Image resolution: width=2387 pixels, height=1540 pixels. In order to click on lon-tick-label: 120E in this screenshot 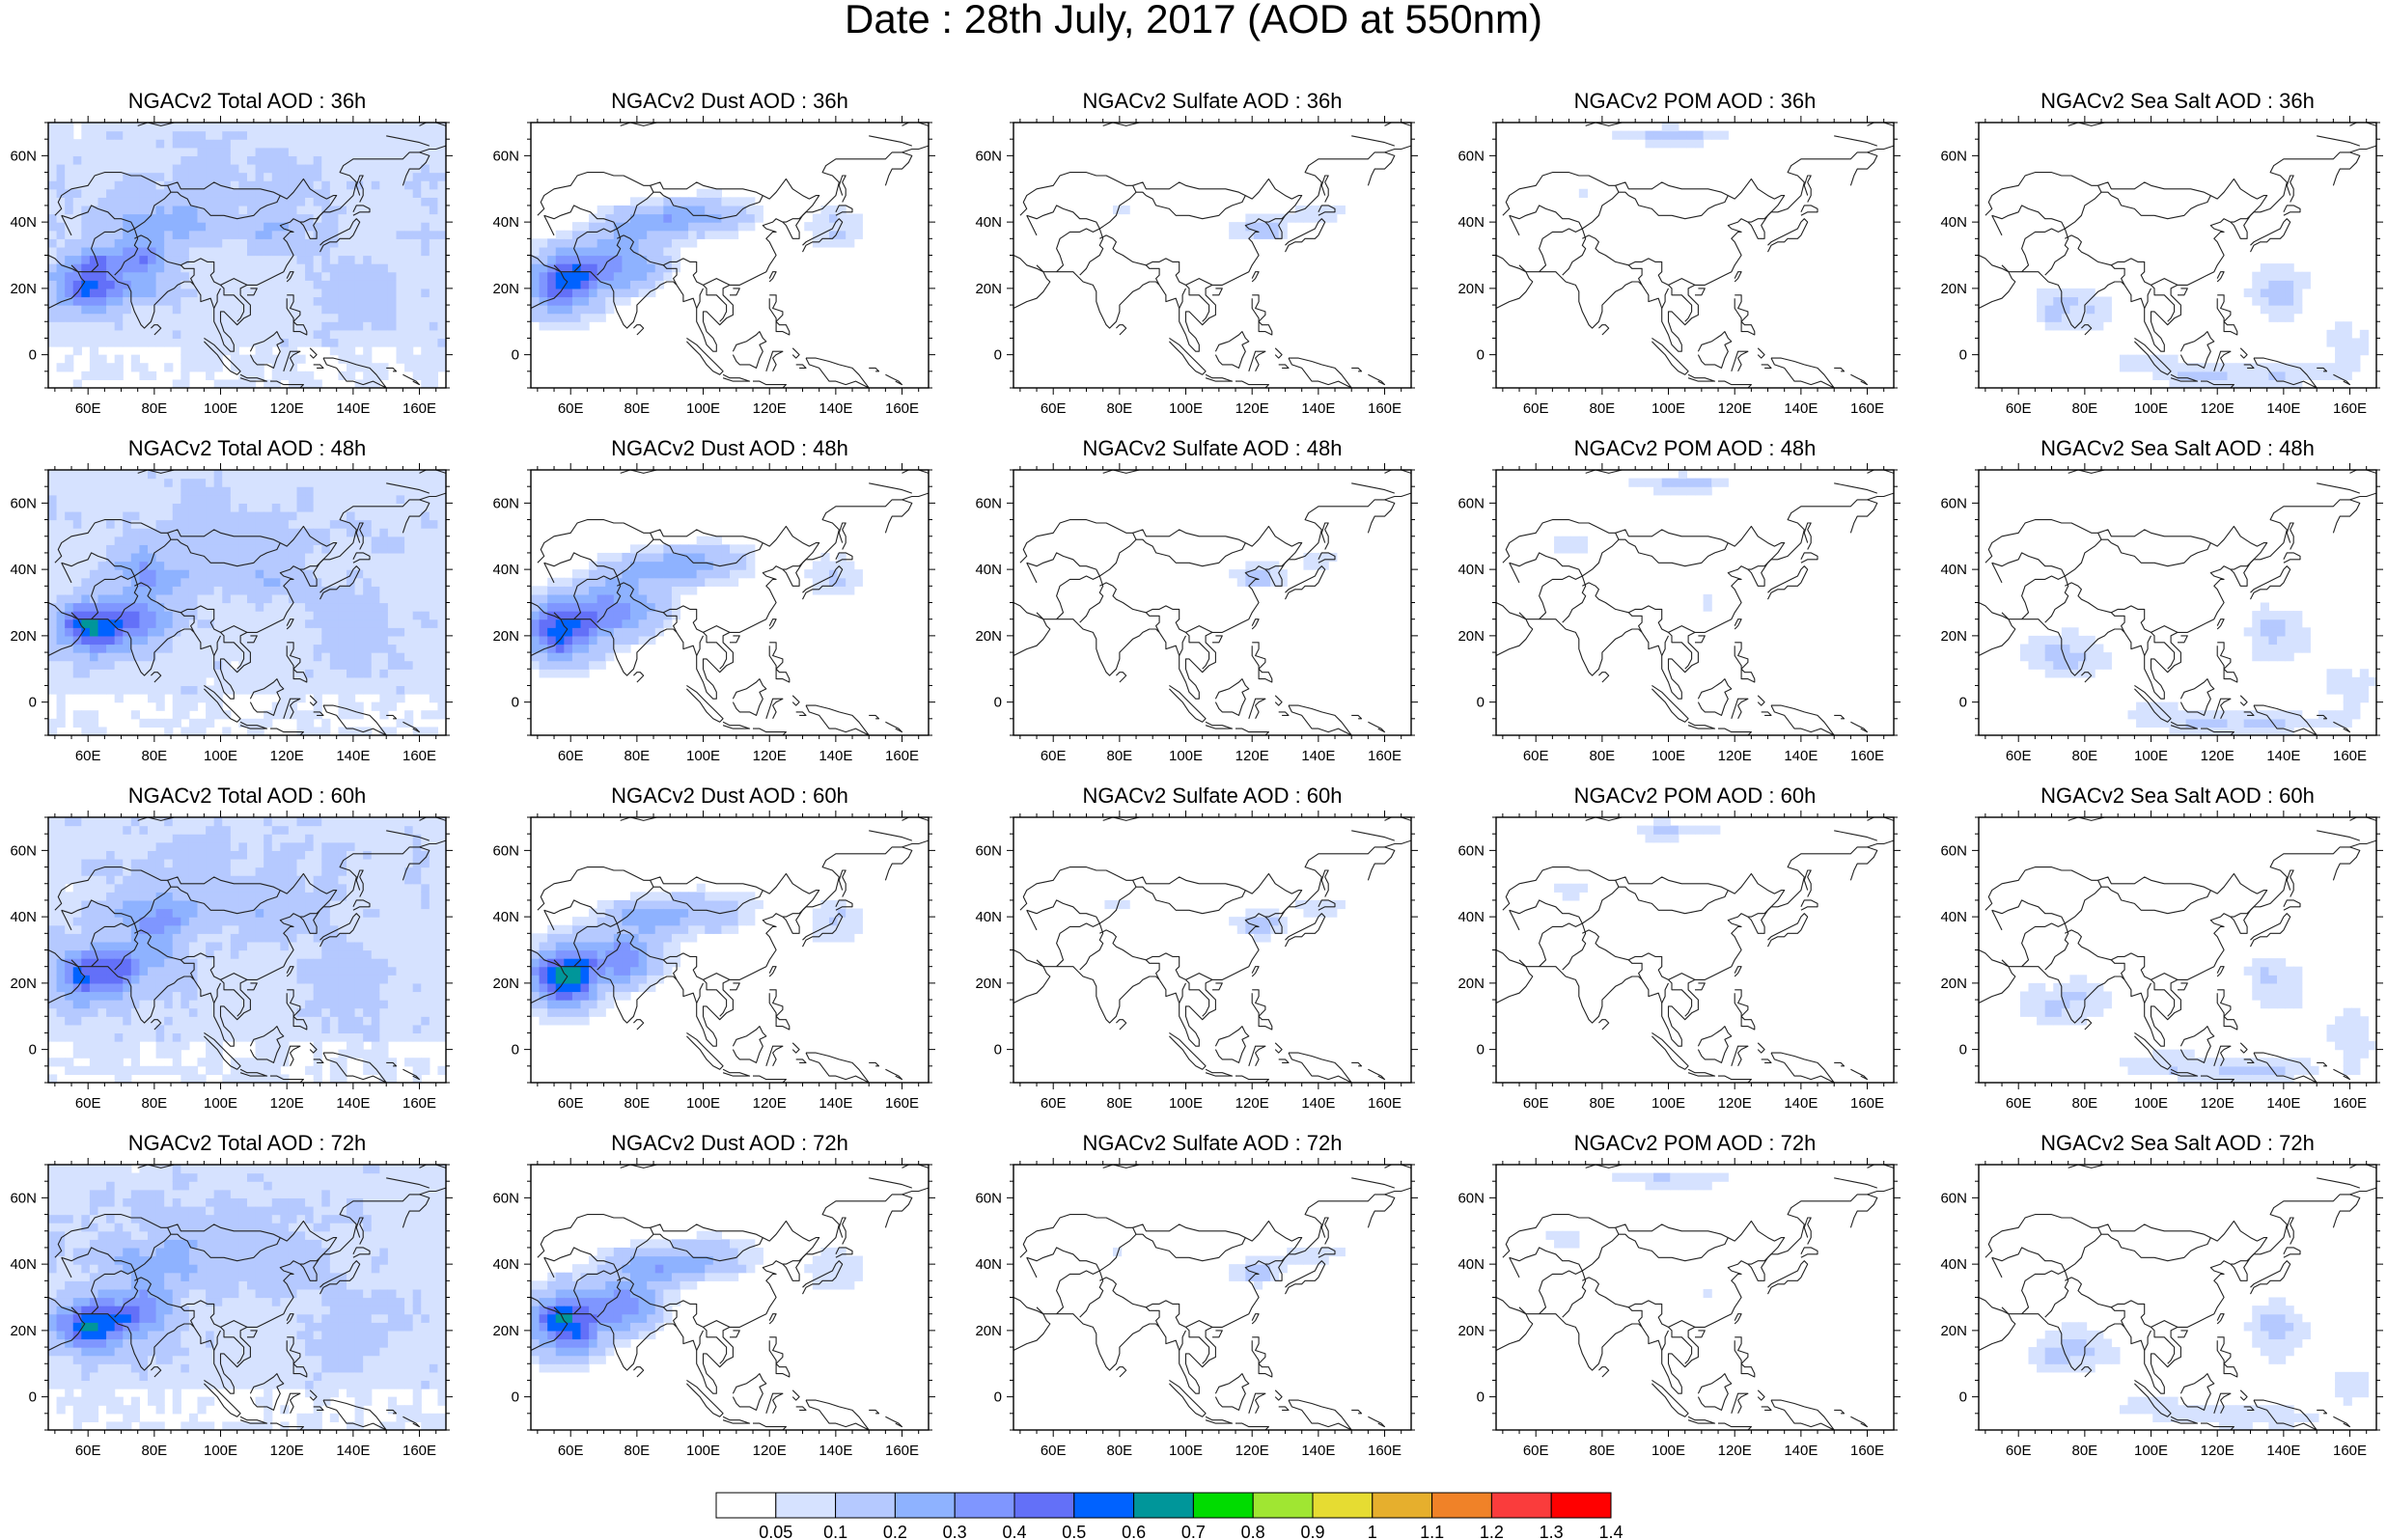, I will do `click(770, 408)`.